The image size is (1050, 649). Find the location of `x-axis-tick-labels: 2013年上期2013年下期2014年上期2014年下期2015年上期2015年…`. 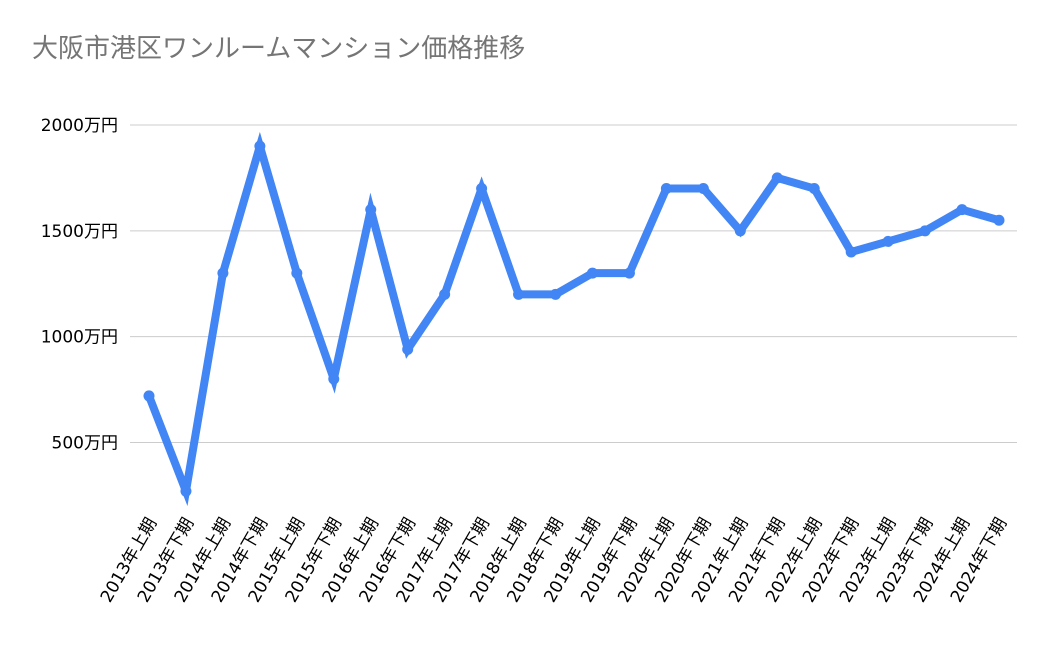

x-axis-tick-labels: 2013年上期2013年下期2014年上期2014年下期2015年上期2015年… is located at coordinates (554, 560).